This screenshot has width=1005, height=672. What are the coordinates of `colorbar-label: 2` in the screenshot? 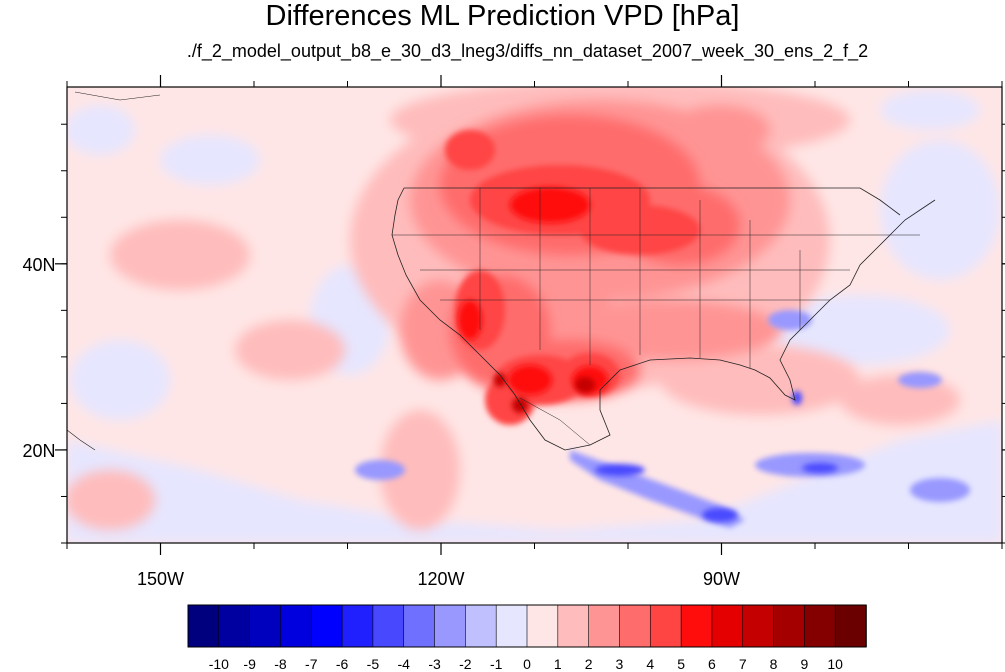 It's located at (589, 664).